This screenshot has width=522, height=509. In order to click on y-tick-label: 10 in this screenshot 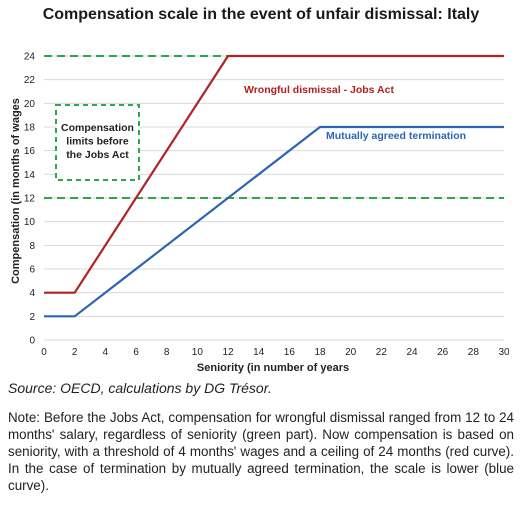, I will do `click(30, 222)`.